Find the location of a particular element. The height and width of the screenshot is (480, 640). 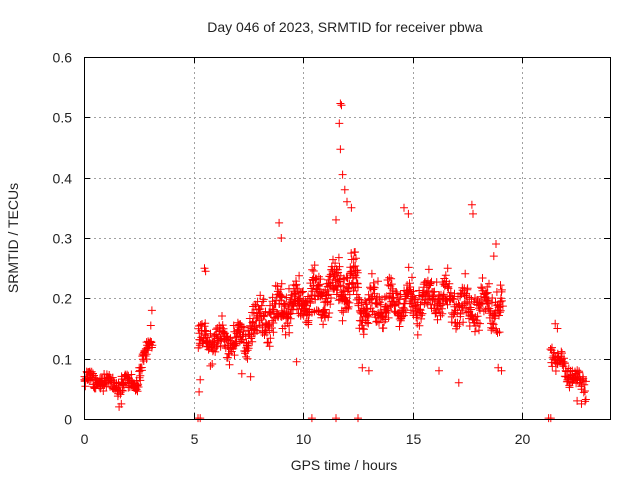

y-tick-label: 0.5 is located at coordinates (63, 118).